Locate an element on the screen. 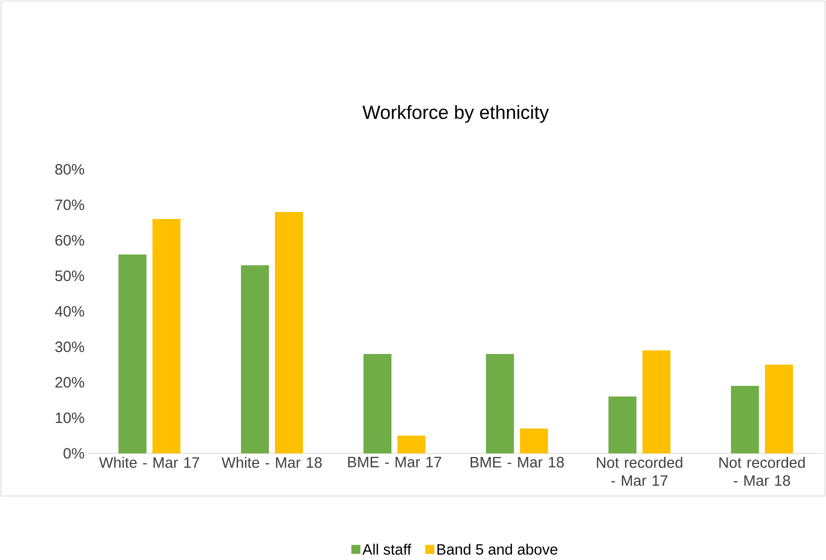 This screenshot has width=826, height=560. legend-label: All staff is located at coordinates (387, 549).